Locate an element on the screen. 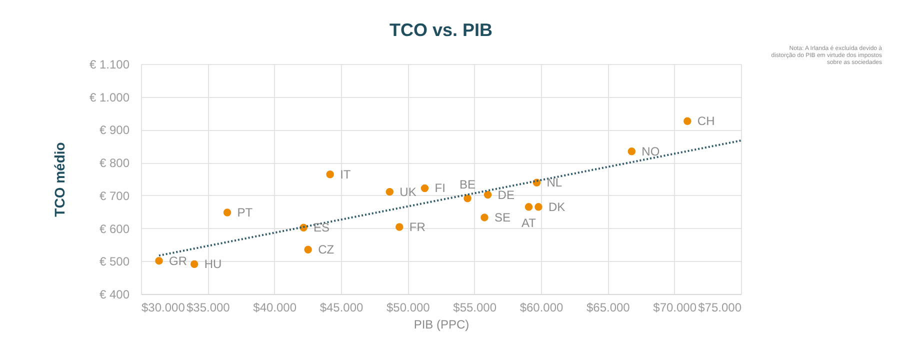  x-tick-label: $55.000 is located at coordinates (475, 307).